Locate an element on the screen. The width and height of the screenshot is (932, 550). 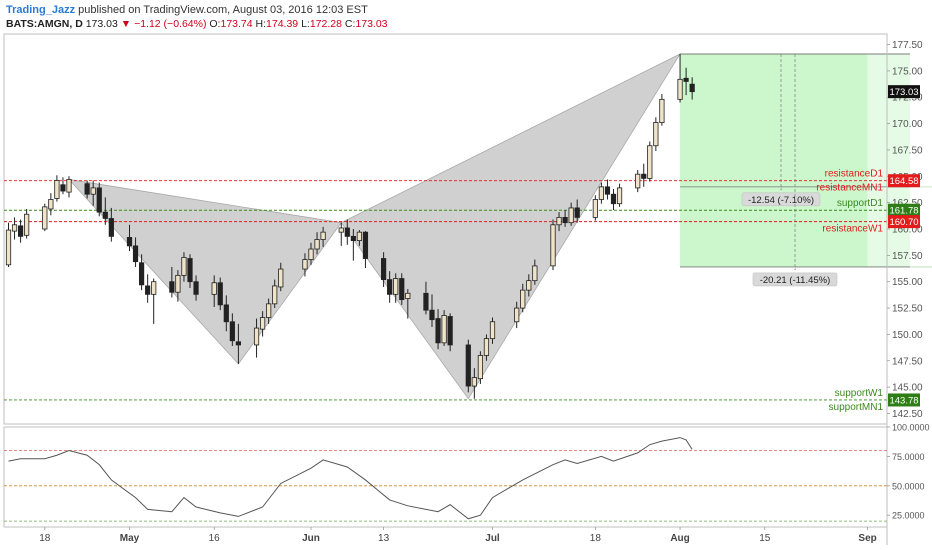
change-value: ▼ −1.12 (−0.64%) is located at coordinates (163, 24).